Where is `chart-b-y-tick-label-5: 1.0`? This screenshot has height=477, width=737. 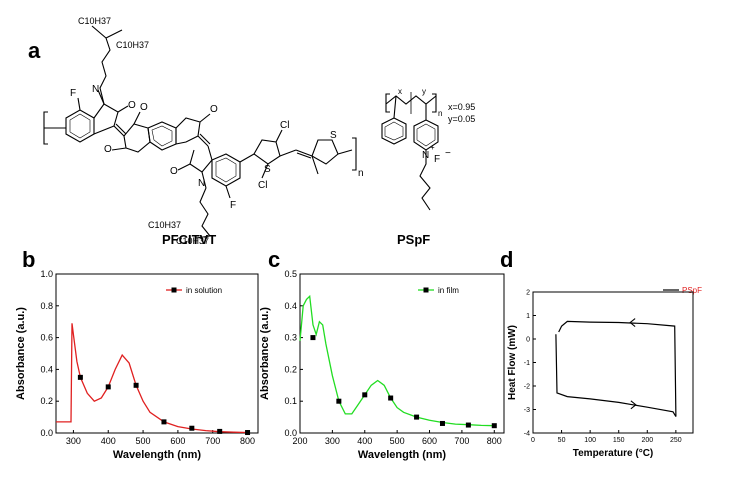
chart-b-y-tick-label-5: 1.0 is located at coordinates (46, 274).